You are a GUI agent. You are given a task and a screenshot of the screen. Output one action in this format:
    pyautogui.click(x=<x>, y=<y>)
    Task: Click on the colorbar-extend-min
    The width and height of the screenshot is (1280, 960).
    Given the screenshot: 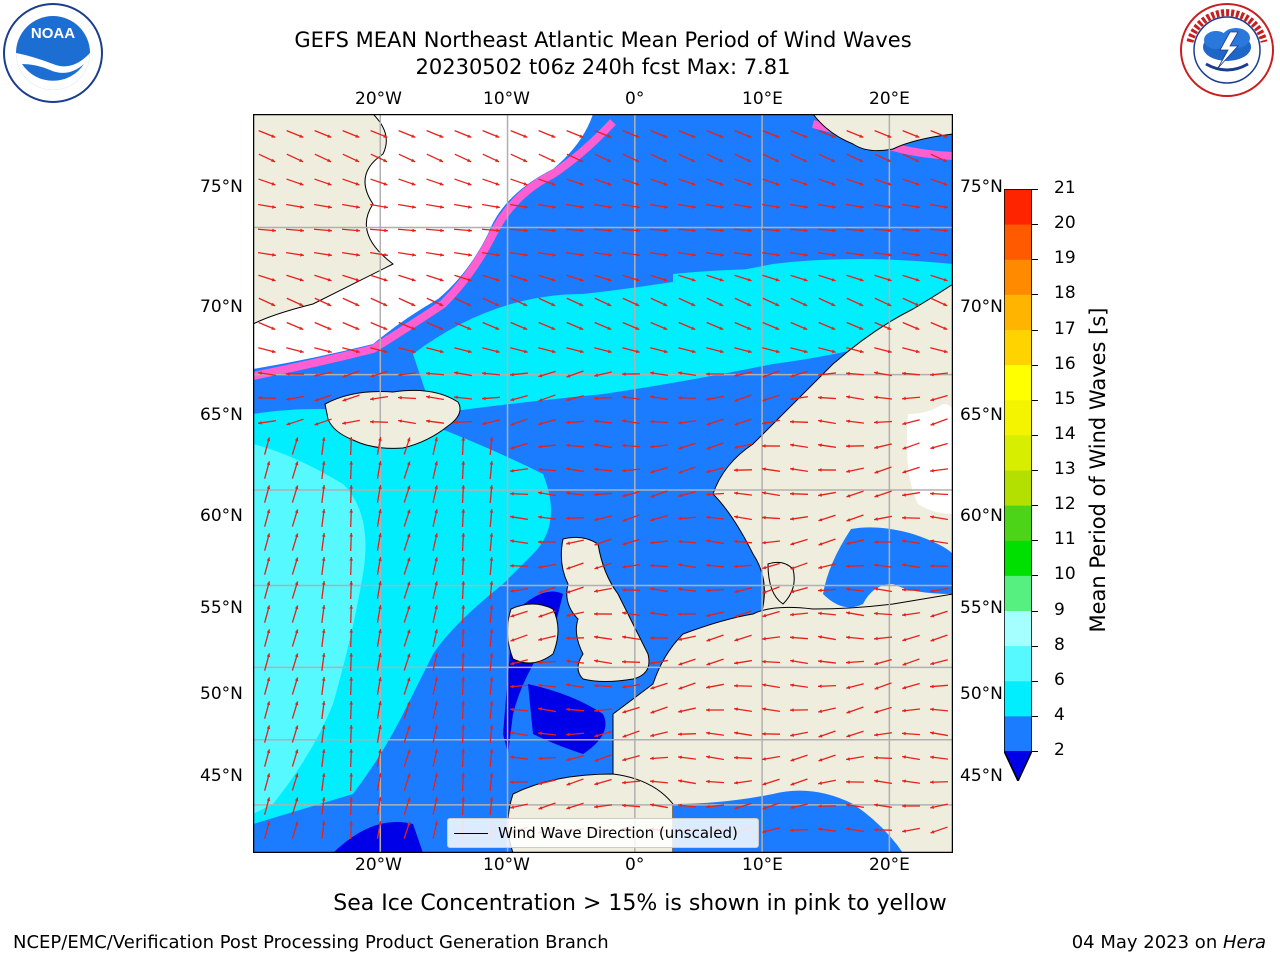 What is the action you would take?
    pyautogui.click(x=1018, y=766)
    